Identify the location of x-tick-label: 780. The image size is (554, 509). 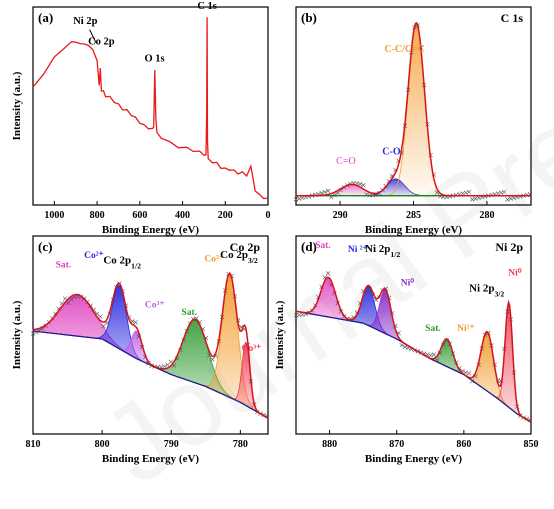
(240, 444).